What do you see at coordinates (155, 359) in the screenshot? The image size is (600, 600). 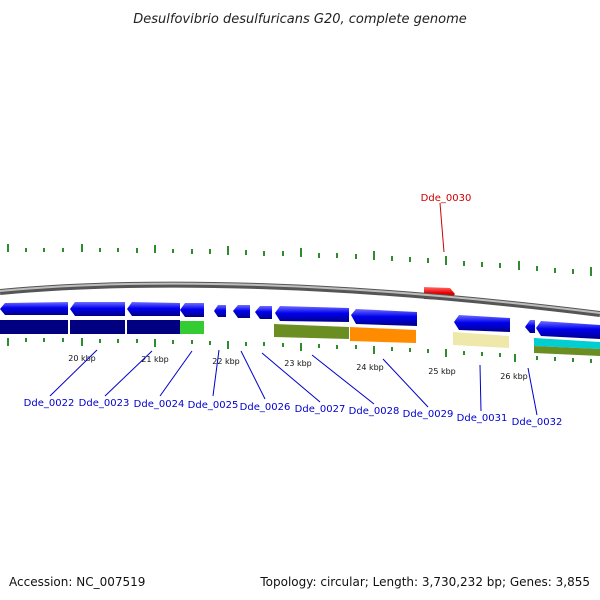 I see `scale-label: 21 kbp` at bounding box center [155, 359].